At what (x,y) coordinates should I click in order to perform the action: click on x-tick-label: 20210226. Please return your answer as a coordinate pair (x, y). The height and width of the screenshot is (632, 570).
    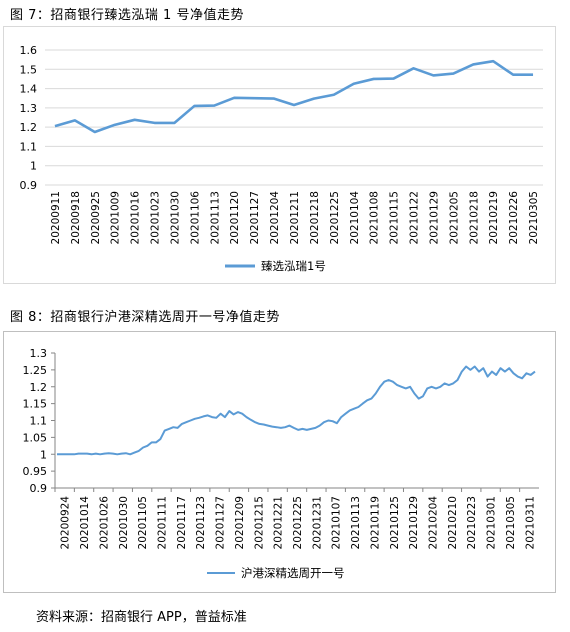
    Looking at the image, I should click on (514, 218).